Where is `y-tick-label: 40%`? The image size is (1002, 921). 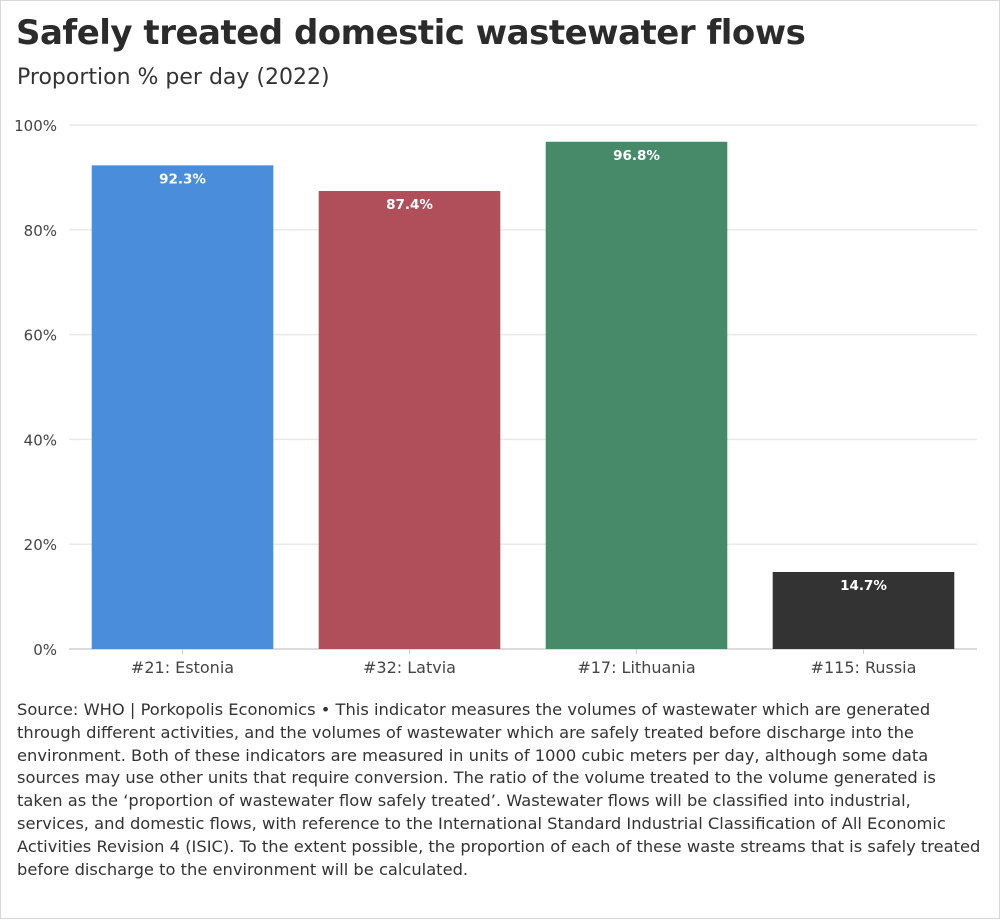
y-tick-label: 40% is located at coordinates (40, 440).